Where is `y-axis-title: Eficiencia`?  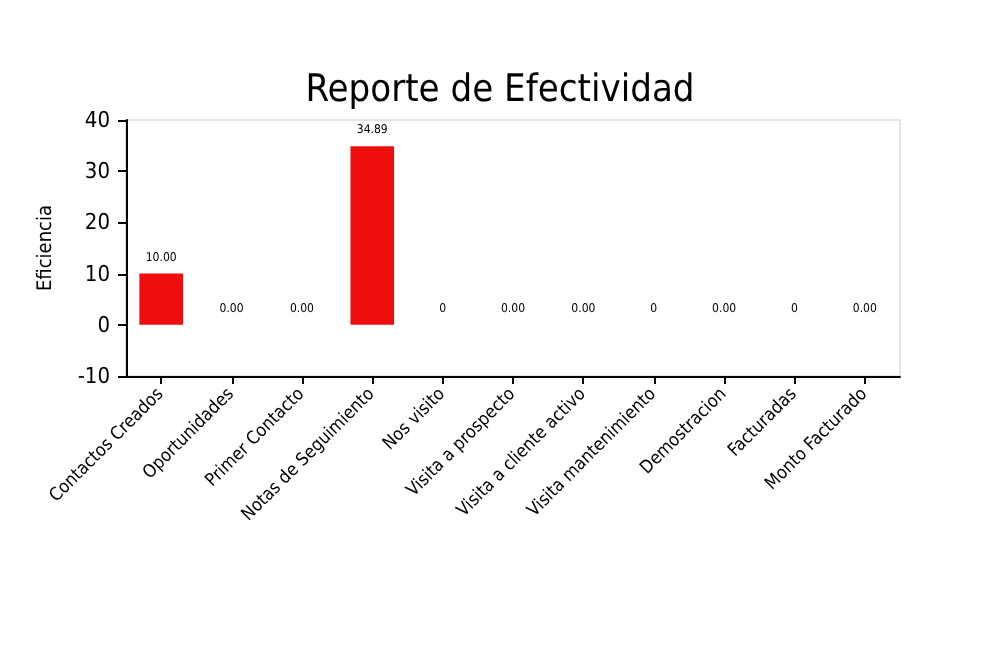
y-axis-title: Eficiencia is located at coordinates (45, 248).